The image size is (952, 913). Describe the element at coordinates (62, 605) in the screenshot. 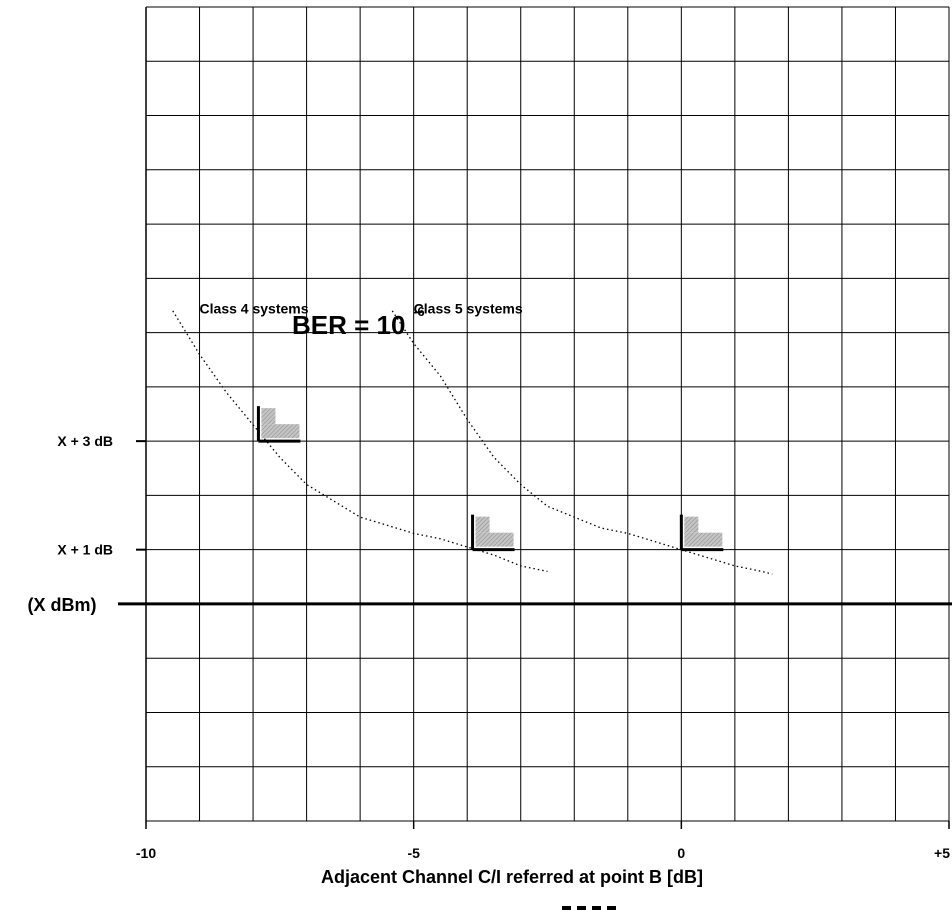

I see `reference-line-label: (X dBm)` at that location.